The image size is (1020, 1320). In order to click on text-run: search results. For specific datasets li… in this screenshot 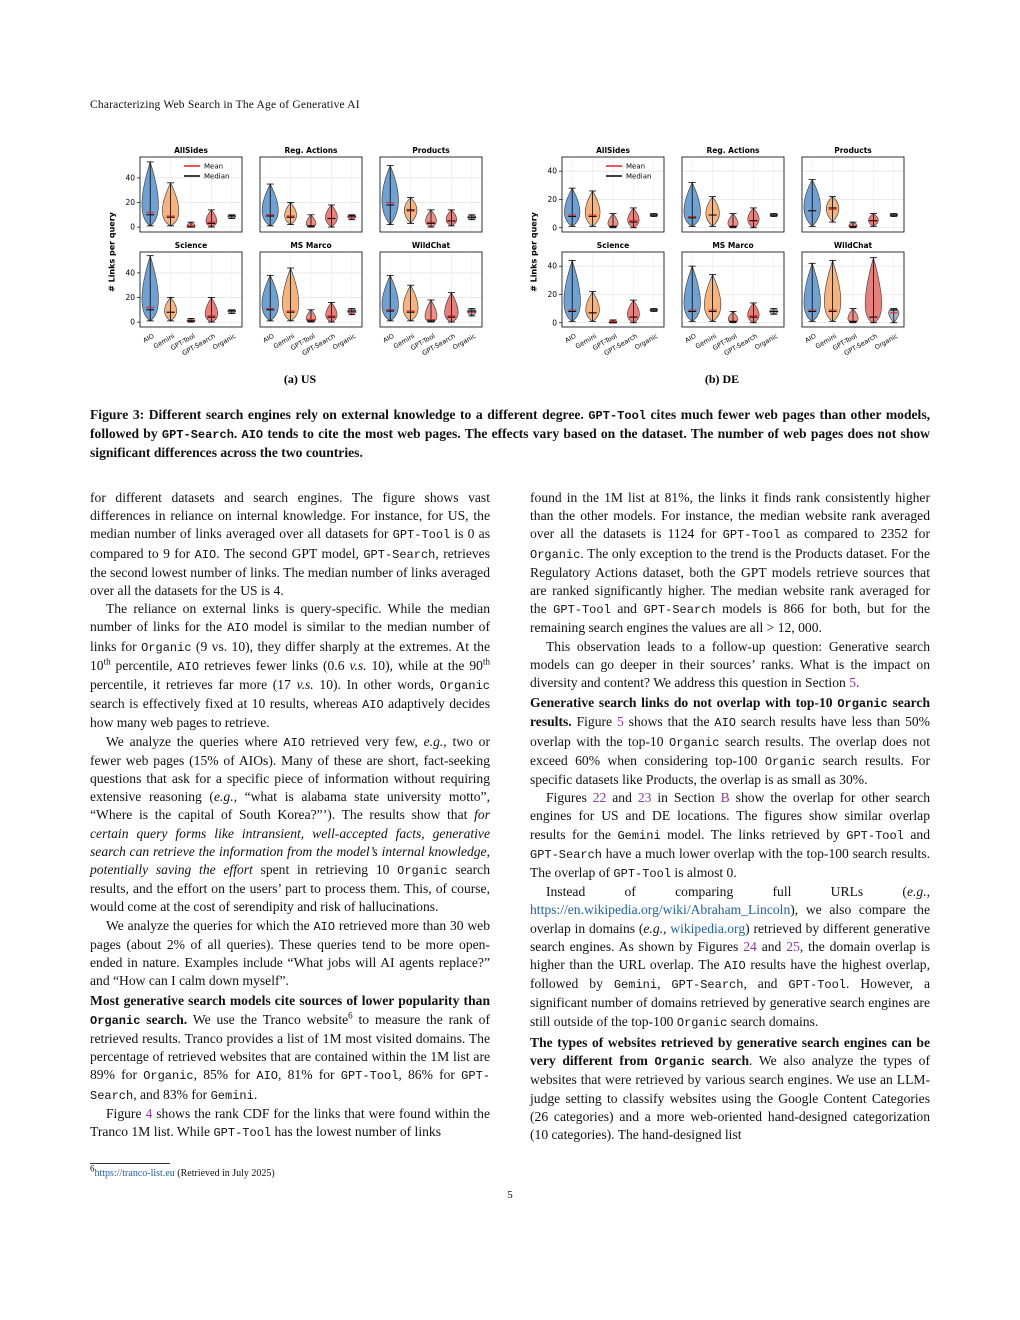, I will do `click(730, 770)`.